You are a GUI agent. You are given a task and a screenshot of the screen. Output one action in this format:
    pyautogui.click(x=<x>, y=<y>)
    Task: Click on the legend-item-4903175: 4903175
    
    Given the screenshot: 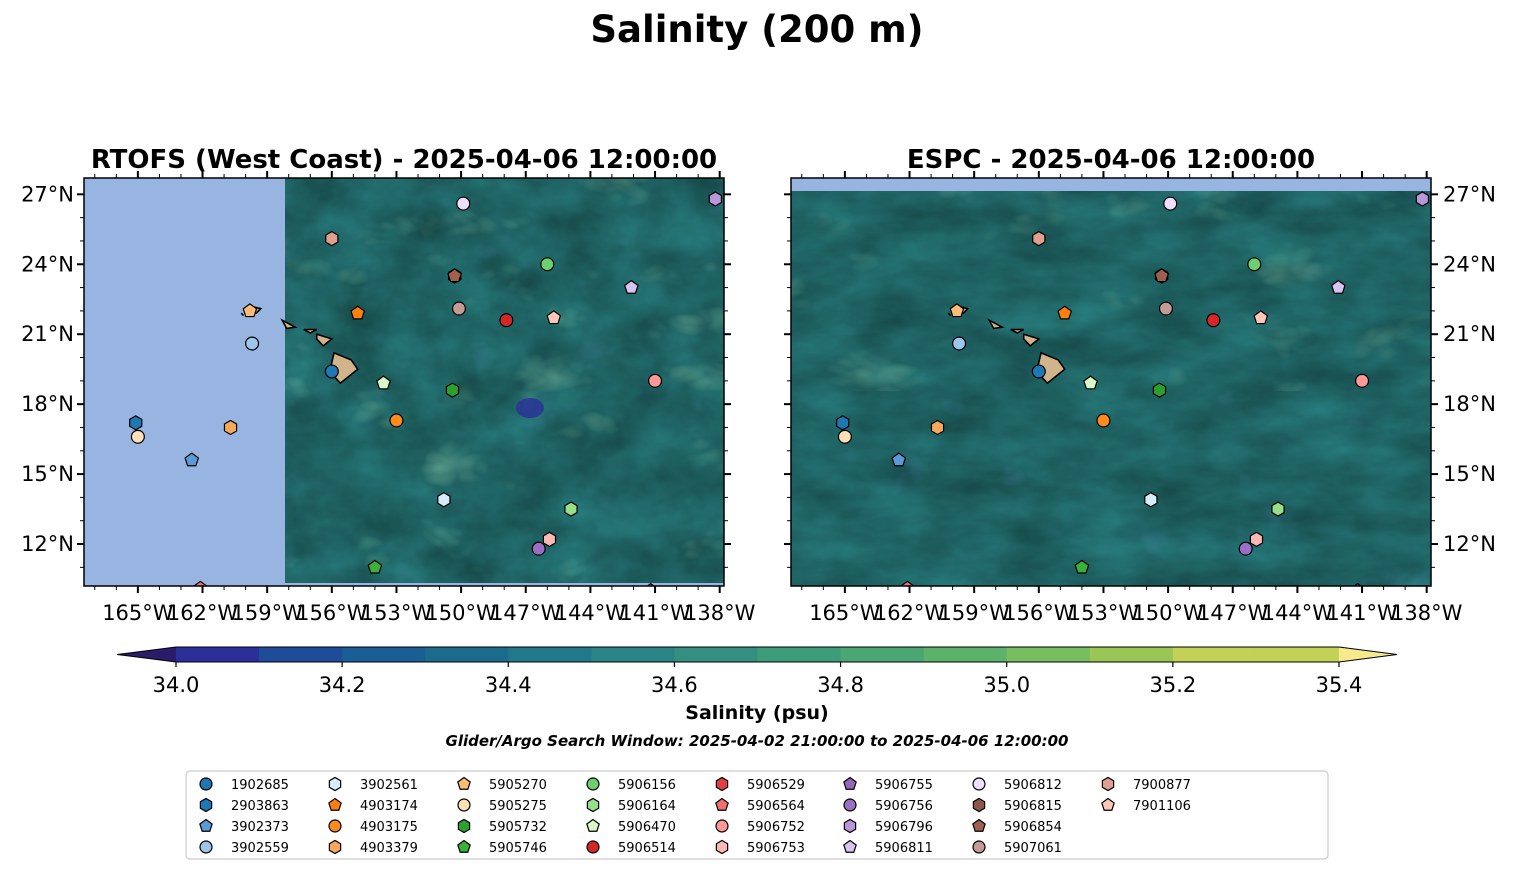 What is the action you would take?
    pyautogui.click(x=373, y=827)
    